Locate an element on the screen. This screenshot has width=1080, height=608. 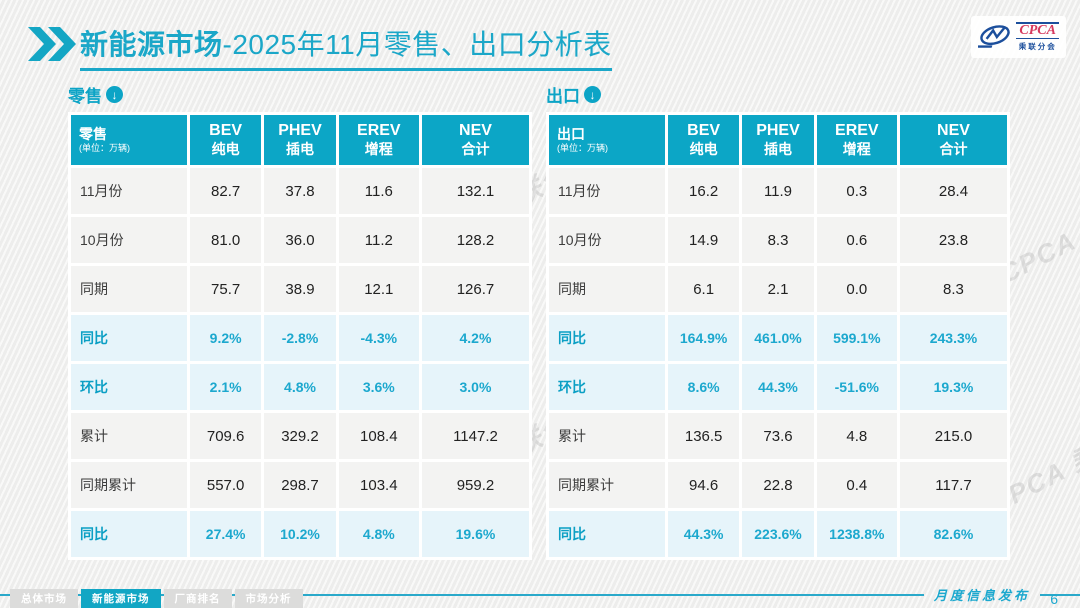
cell-value: 0.3 is located at coordinates (856, 191).